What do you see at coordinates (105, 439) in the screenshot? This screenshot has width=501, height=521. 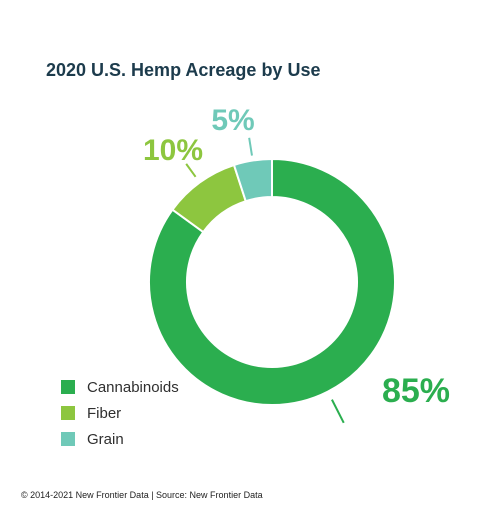 I see `legend-label-grain: Grain` at bounding box center [105, 439].